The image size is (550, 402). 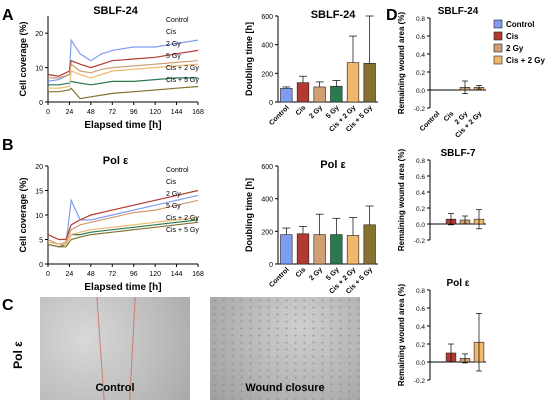 I want to click on micro-caption-closure: Wound closure, so click(x=285, y=388).